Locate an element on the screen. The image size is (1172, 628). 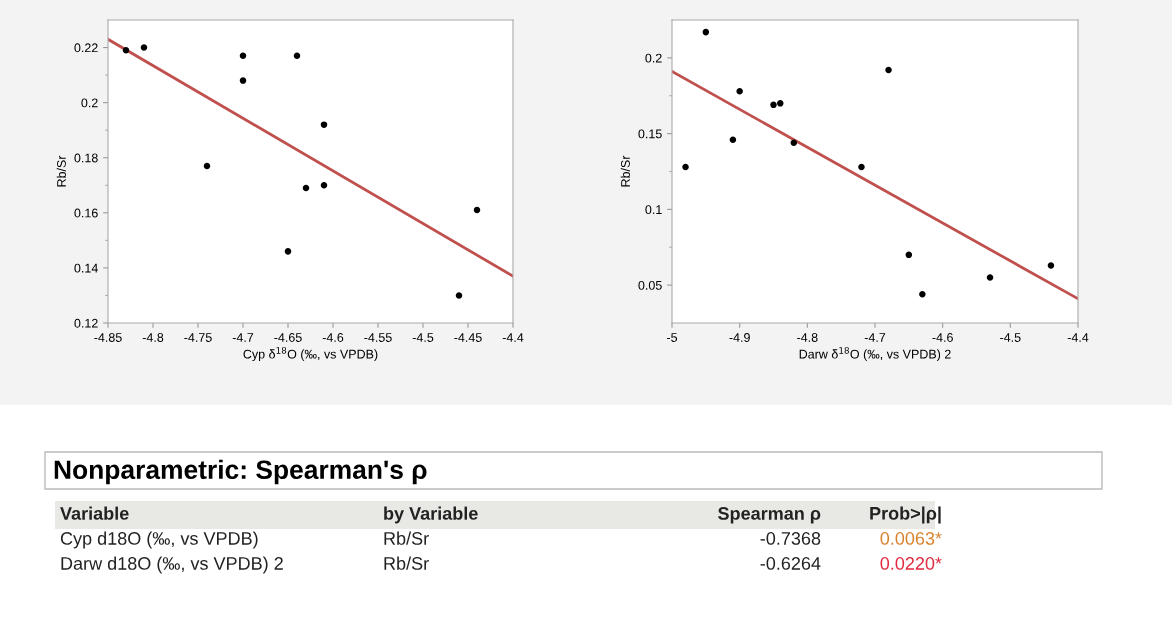
text: Prob>|ρ| is located at coordinates (905, 515).